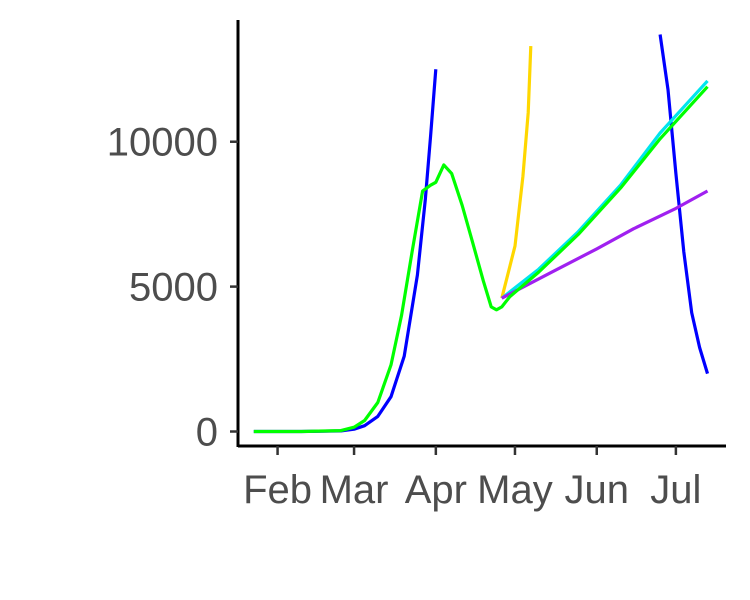 Image resolution: width=750 pixels, height=600 pixels. What do you see at coordinates (596, 490) in the screenshot?
I see `x-tick-label: Jun` at bounding box center [596, 490].